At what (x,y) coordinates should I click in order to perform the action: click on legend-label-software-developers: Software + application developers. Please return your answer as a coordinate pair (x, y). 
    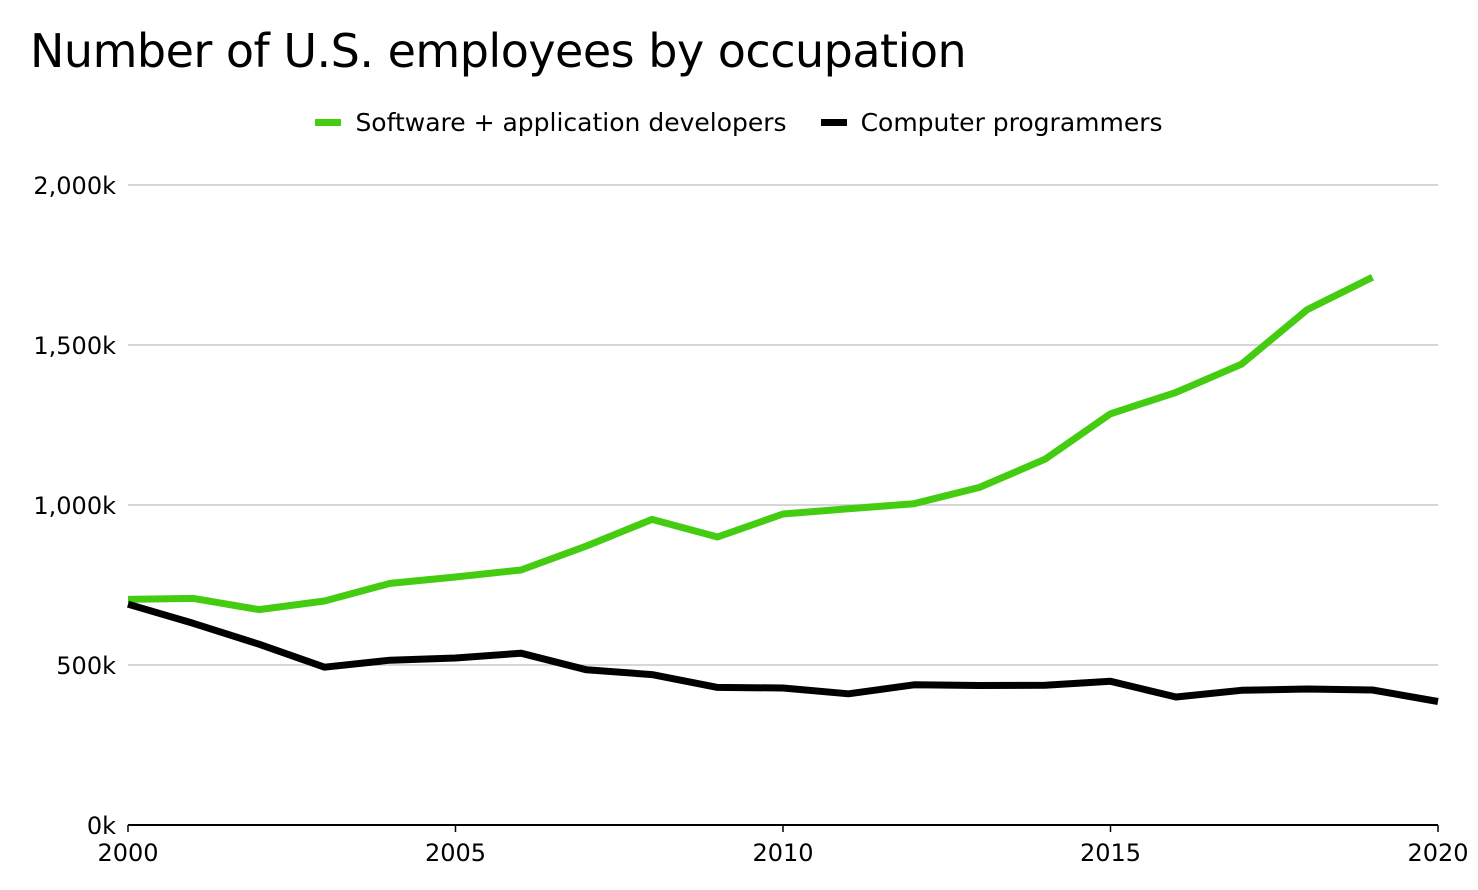
    Looking at the image, I should click on (571, 122).